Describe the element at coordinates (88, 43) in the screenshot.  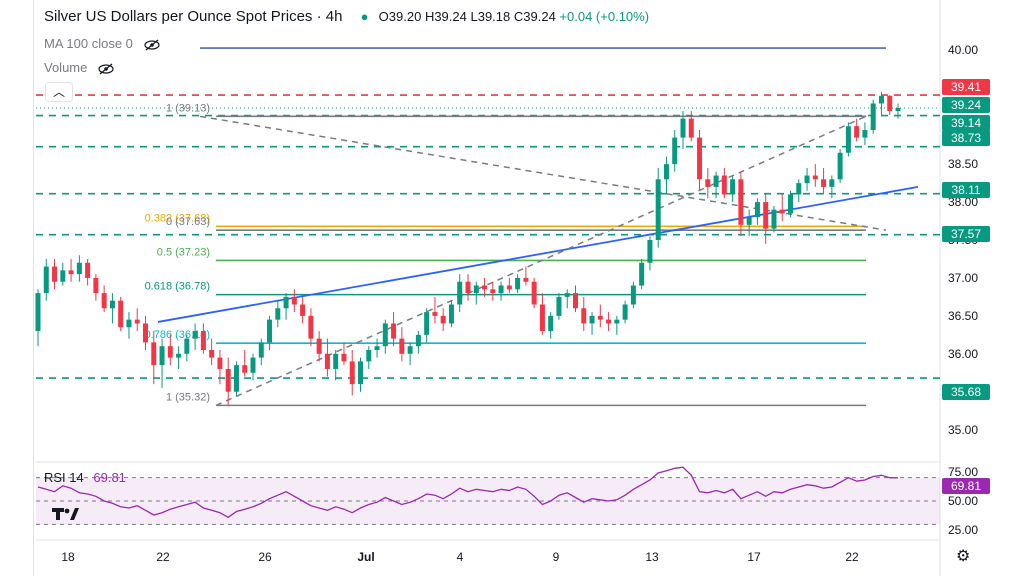
I see `ma-label: MA 100 close 0` at that location.